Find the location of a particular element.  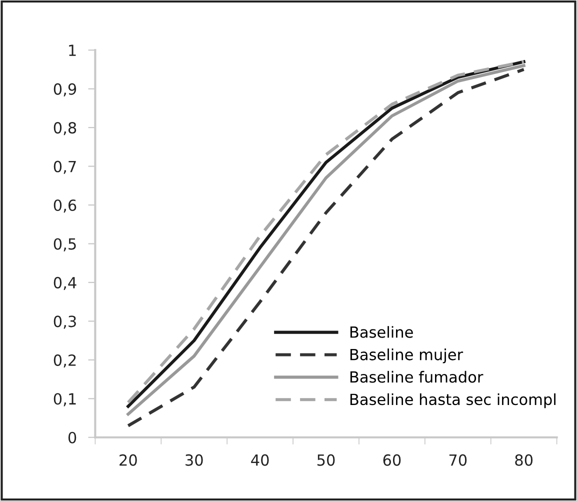

y-tick-label: 0,3 is located at coordinates (65, 322).